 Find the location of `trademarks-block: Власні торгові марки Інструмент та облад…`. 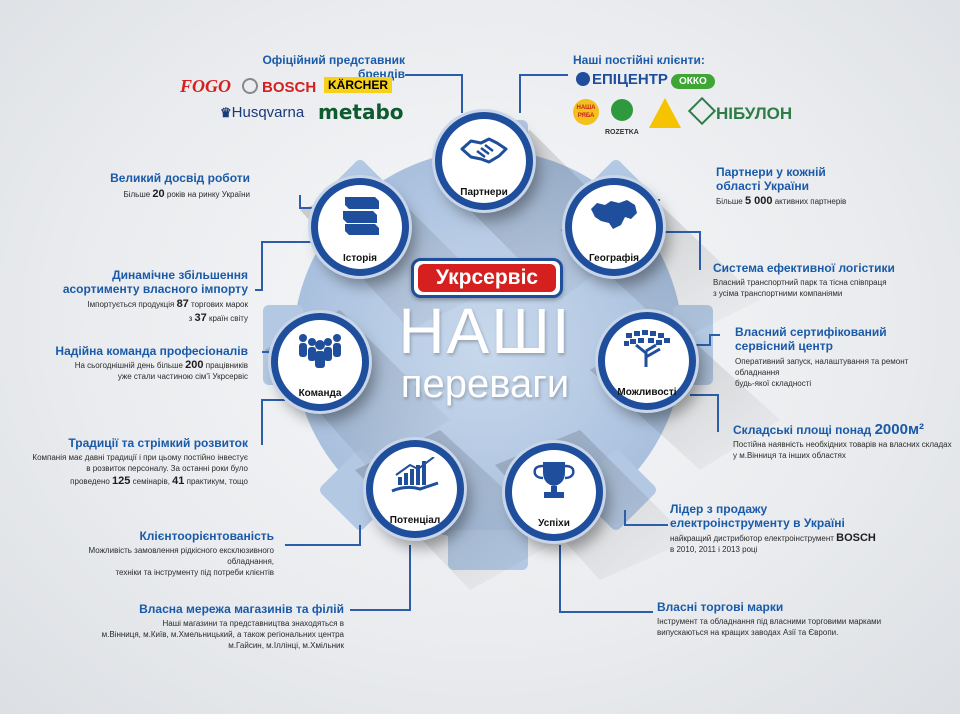

trademarks-block: Власні торгові марки Інструмент та облад… is located at coordinates (782, 619).